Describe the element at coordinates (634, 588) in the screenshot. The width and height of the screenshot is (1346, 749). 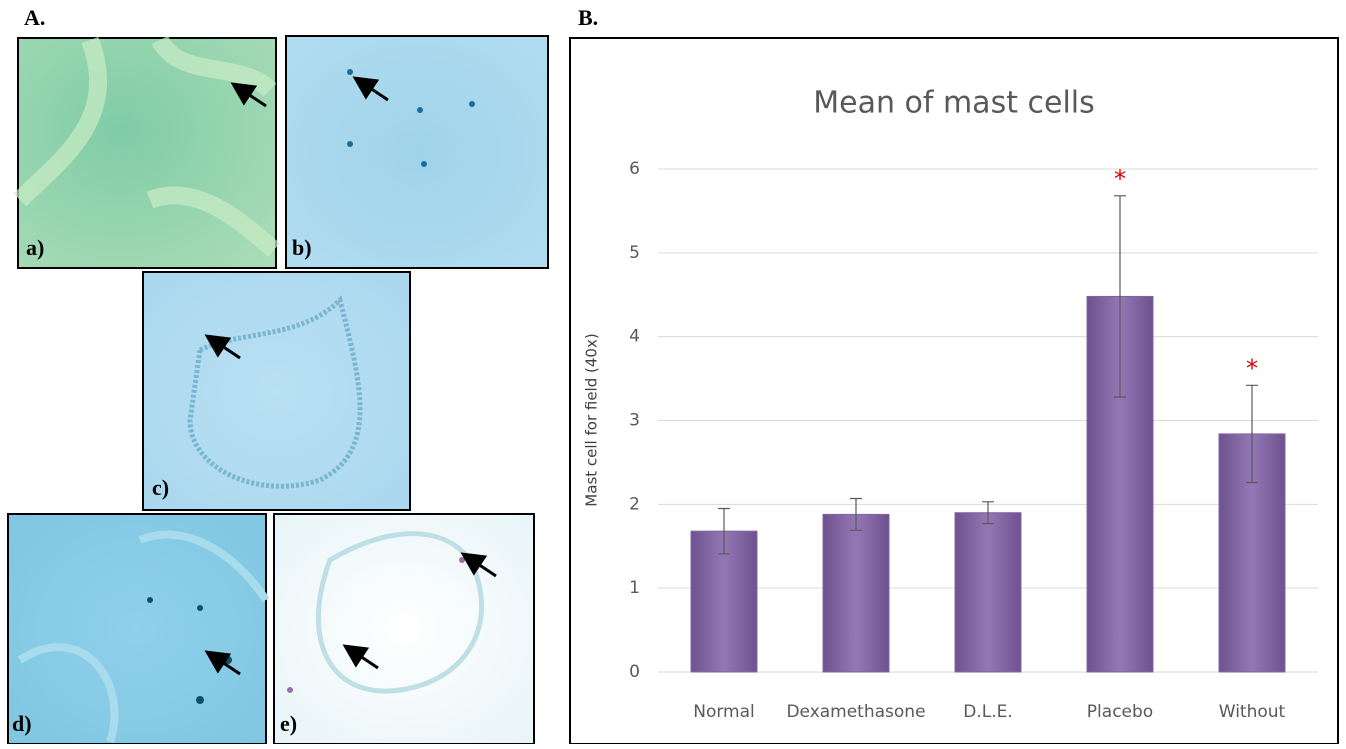
I see `y-tick-label: 1` at that location.